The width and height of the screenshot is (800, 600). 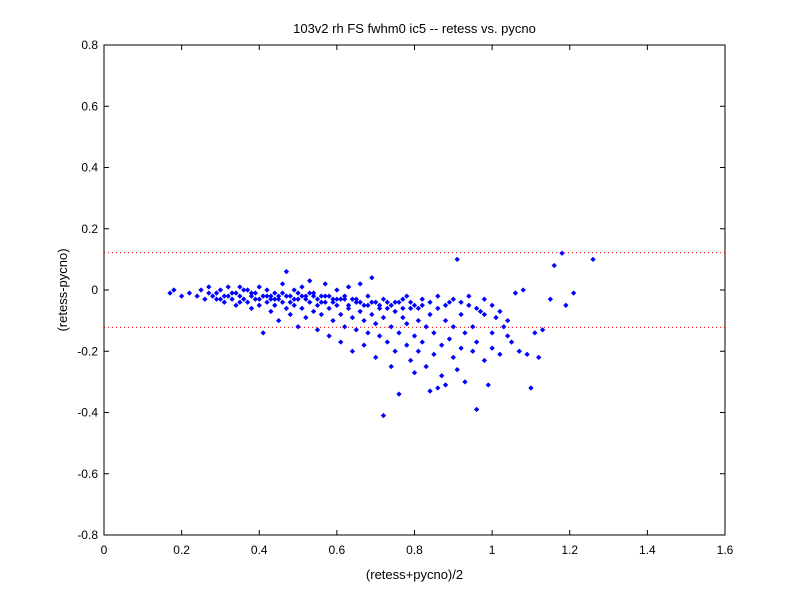 I want to click on y-tick-label: 0.2, so click(x=89, y=229).